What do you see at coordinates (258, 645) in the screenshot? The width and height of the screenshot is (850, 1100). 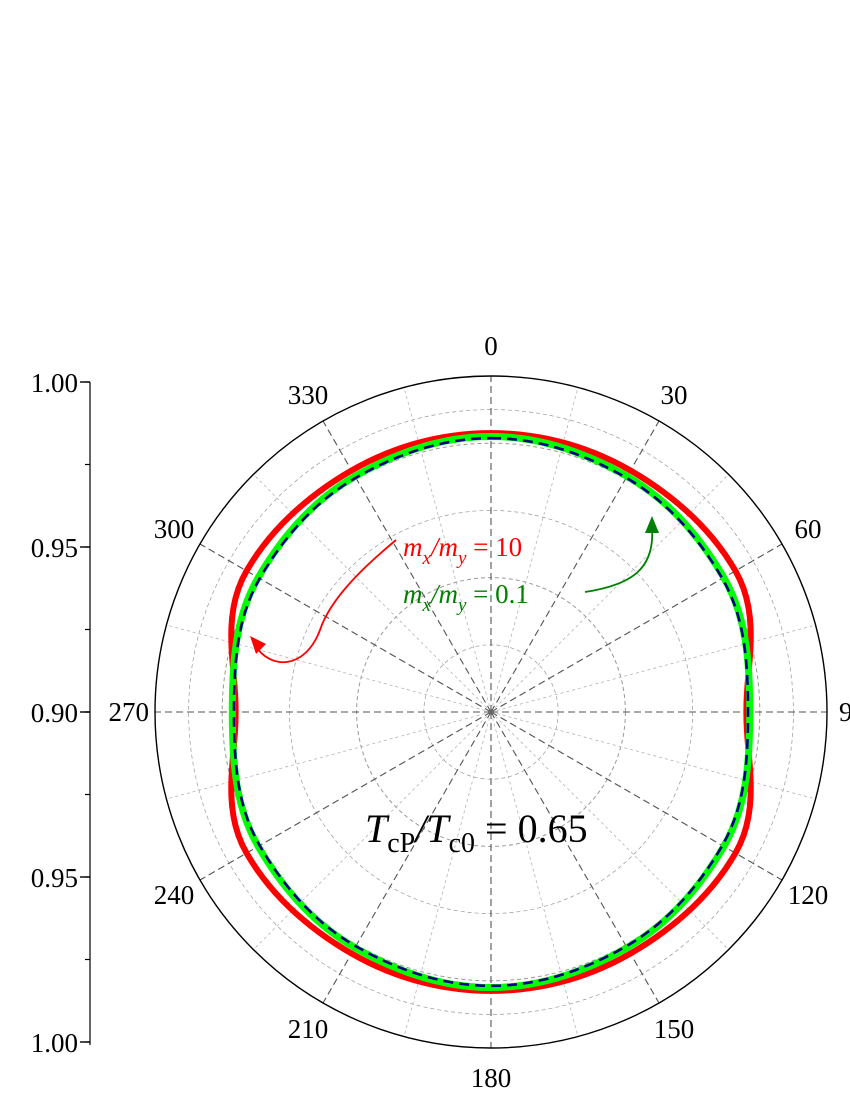 I see `red-arrowhead` at bounding box center [258, 645].